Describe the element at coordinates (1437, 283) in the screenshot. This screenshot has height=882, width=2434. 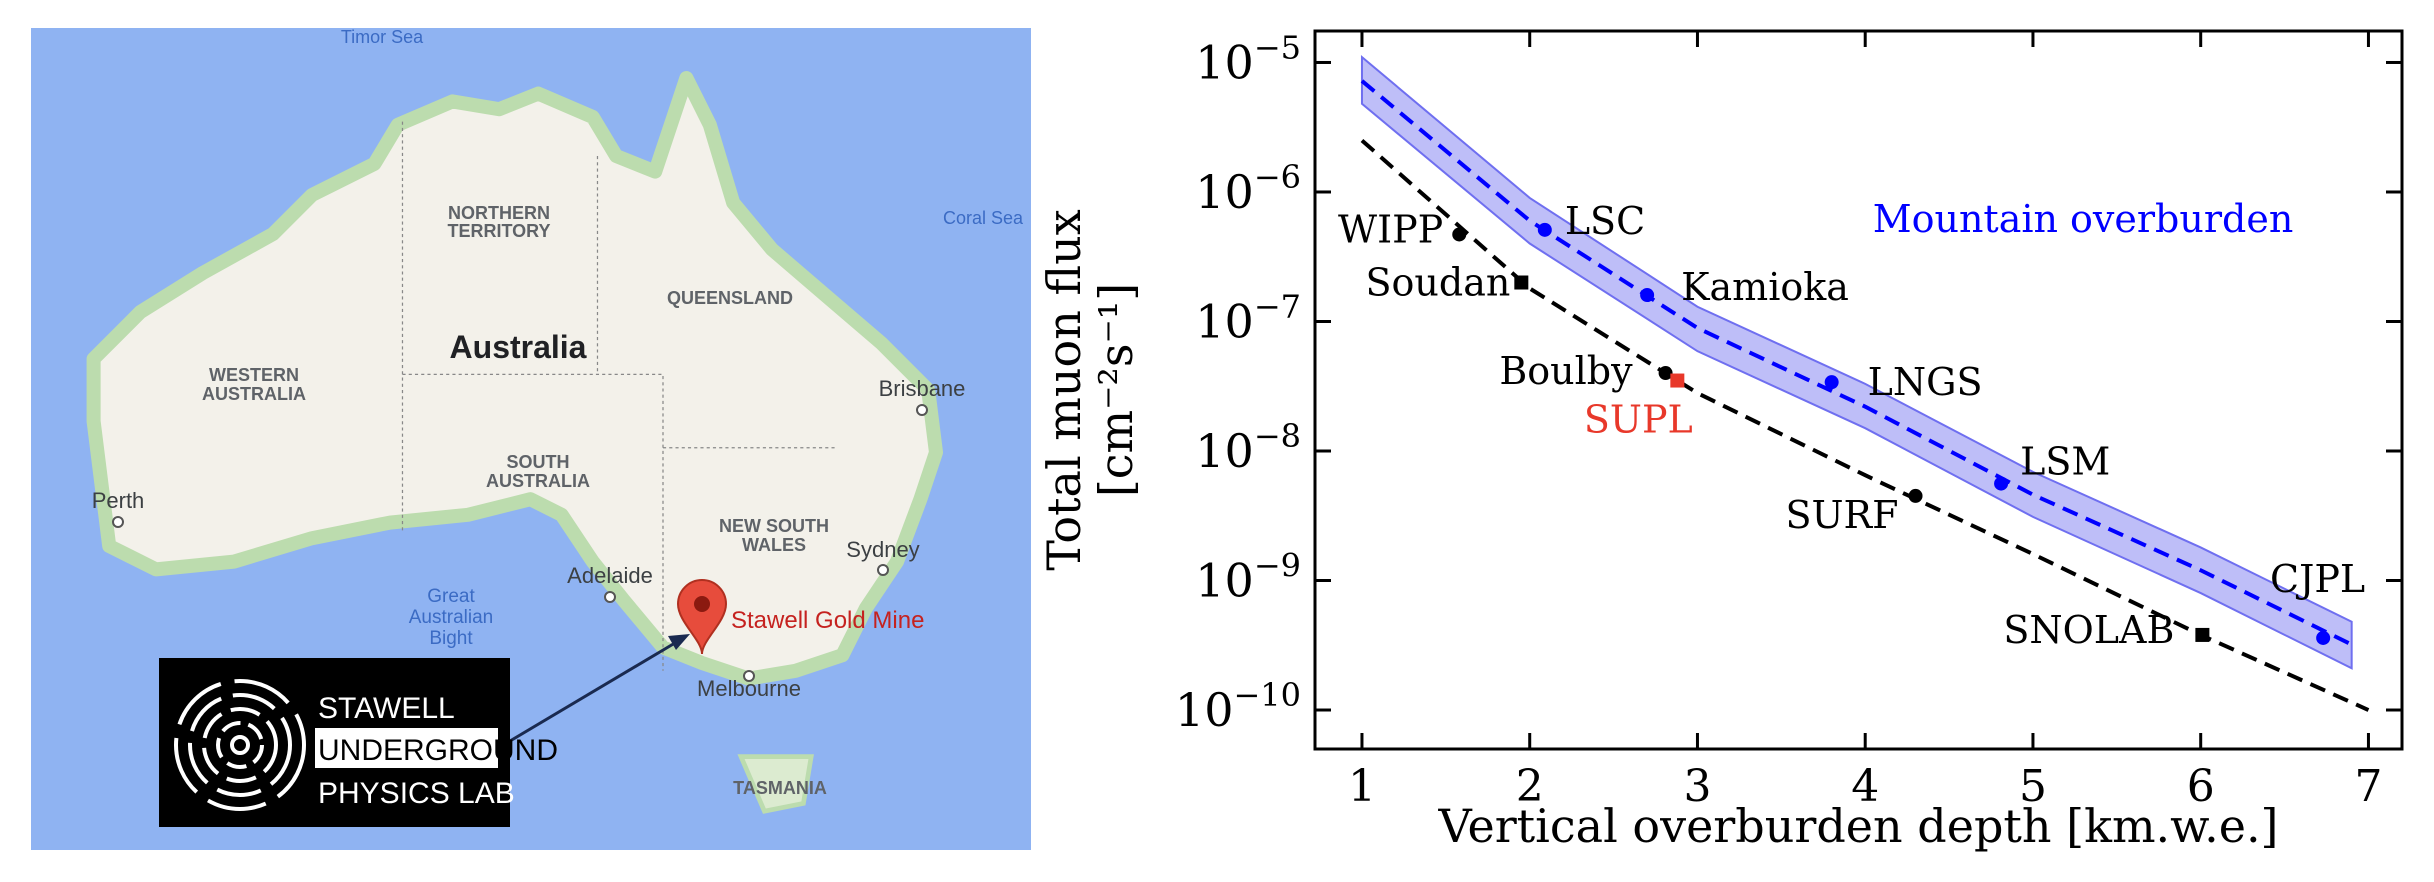
I see `point-label: Soudan` at that location.